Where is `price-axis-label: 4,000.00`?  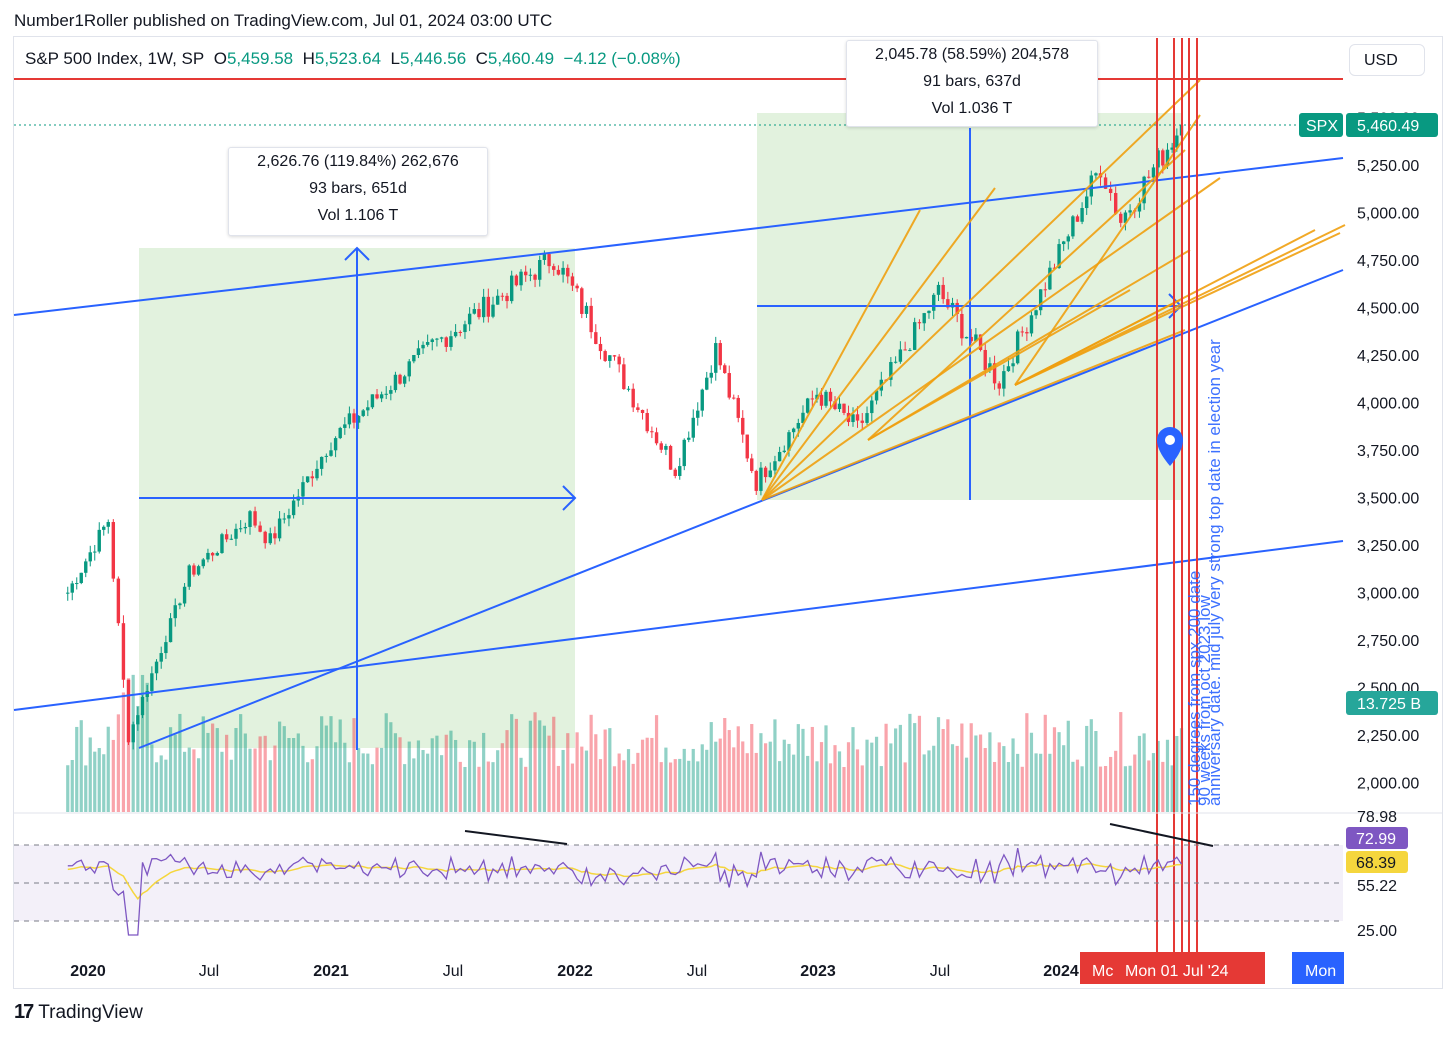
price-axis-label: 4,000.00 is located at coordinates (1388, 404).